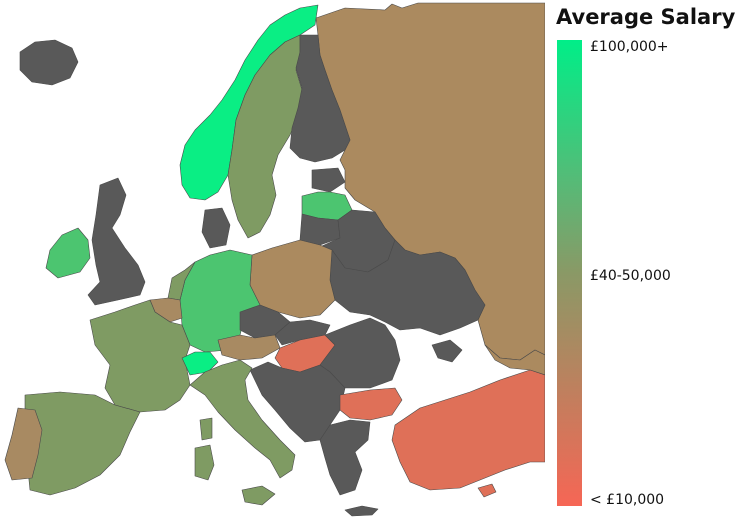  I want to click on region-ireland, so click(68, 253).